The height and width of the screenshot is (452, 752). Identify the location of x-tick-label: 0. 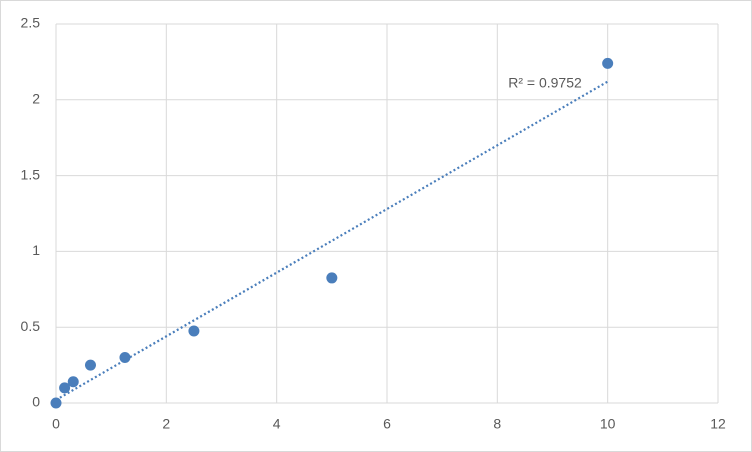
(56, 424).